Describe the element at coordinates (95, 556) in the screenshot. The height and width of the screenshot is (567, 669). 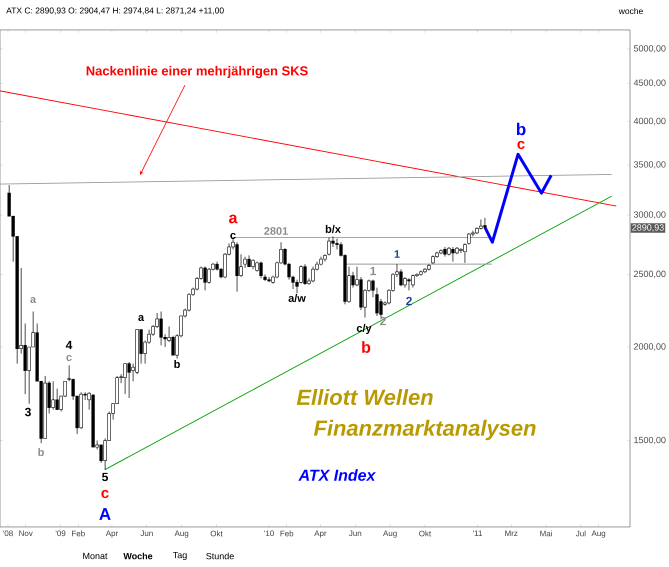
I see `text: Monat` at that location.